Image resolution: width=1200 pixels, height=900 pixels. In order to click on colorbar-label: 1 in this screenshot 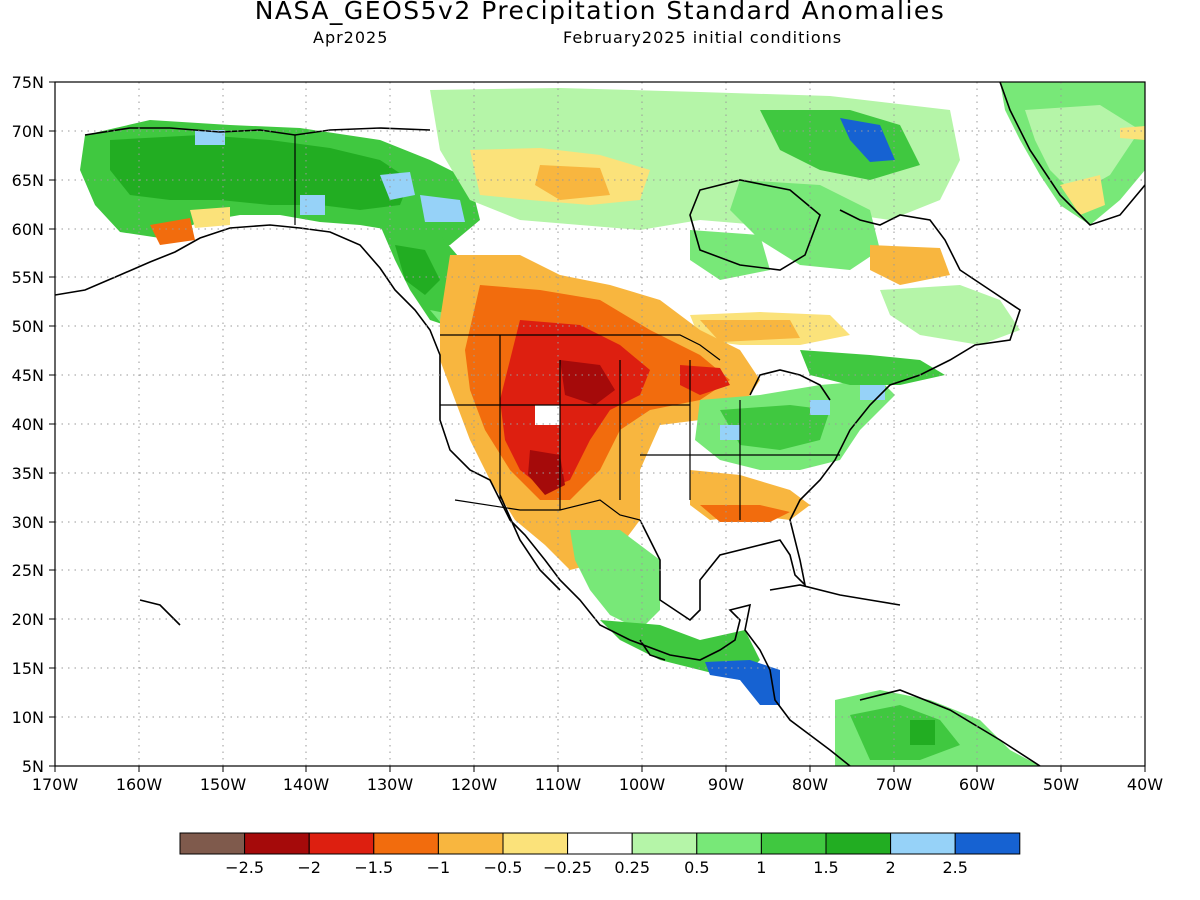, I will do `click(761, 867)`.